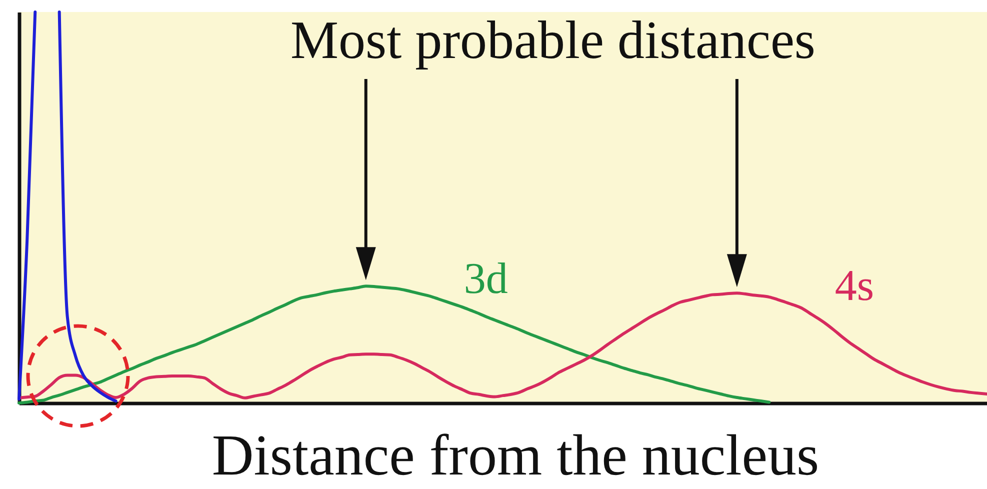  What do you see at coordinates (516, 455) in the screenshot?
I see `x-axis-title: Distance from the nucleus` at bounding box center [516, 455].